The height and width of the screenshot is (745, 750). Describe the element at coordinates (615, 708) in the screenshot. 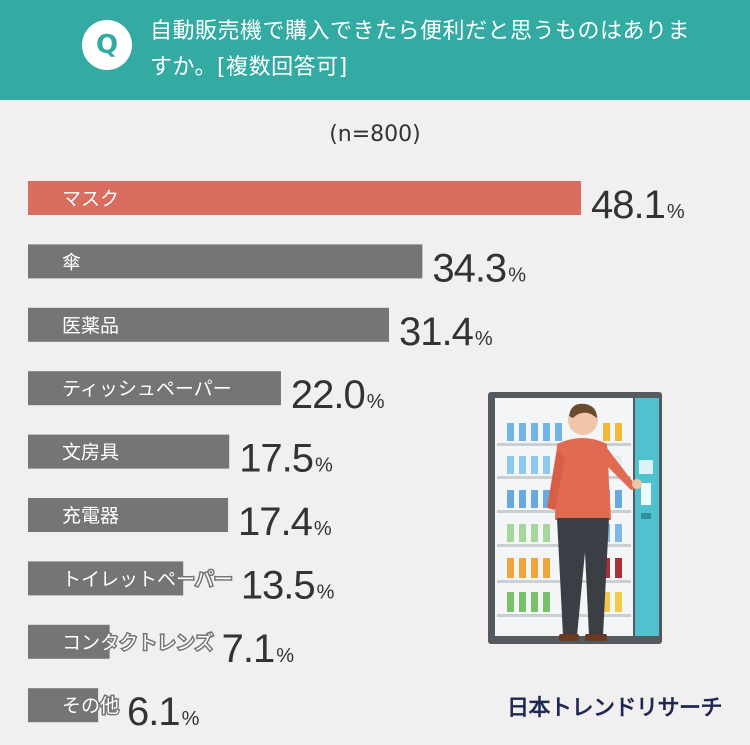

I see `brand-logo: 日本トレンドリサーチ` at that location.